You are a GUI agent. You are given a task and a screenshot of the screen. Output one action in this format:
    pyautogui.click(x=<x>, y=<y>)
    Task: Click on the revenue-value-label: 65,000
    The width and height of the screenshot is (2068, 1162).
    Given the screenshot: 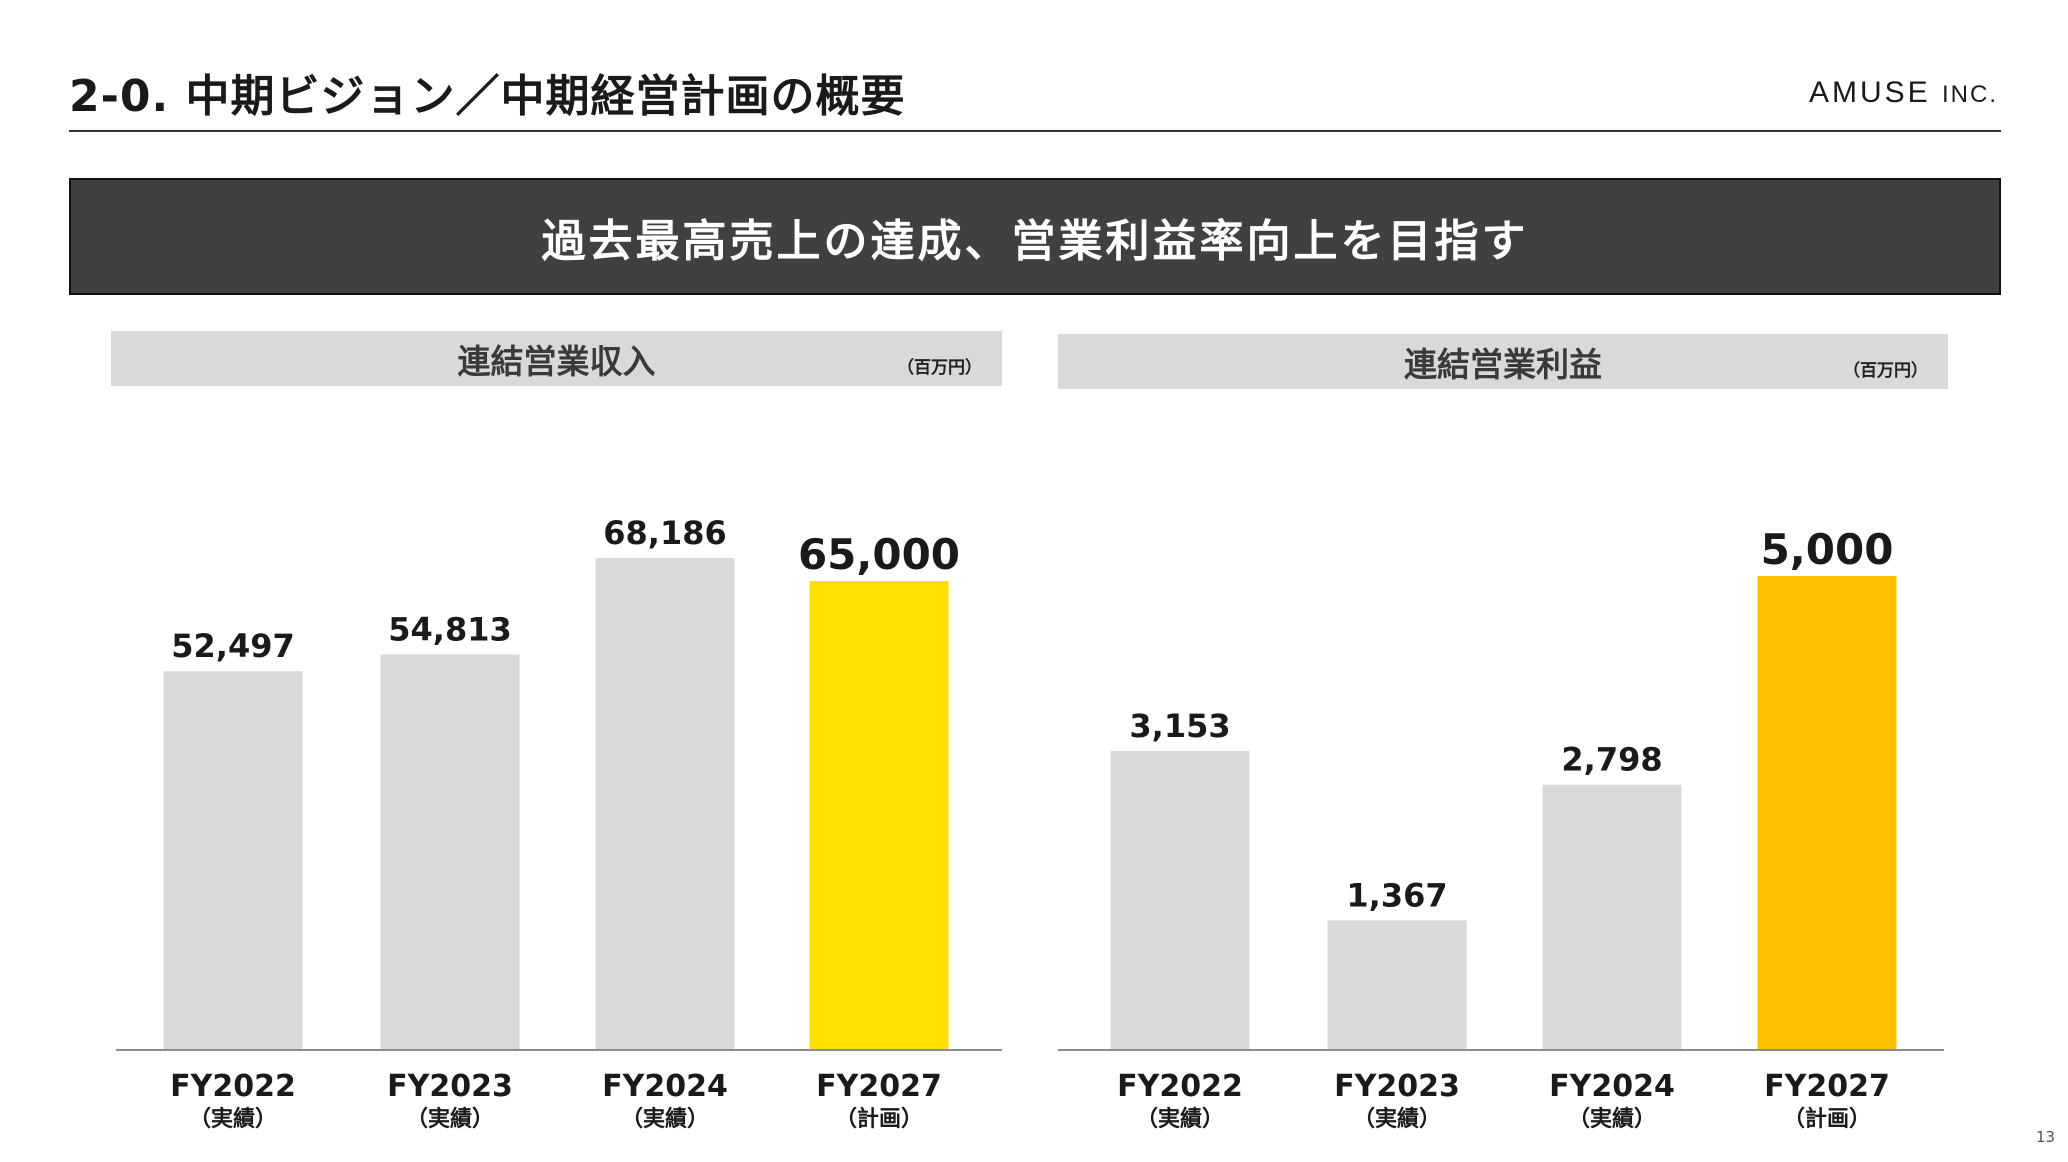 What is the action you would take?
    pyautogui.click(x=879, y=554)
    